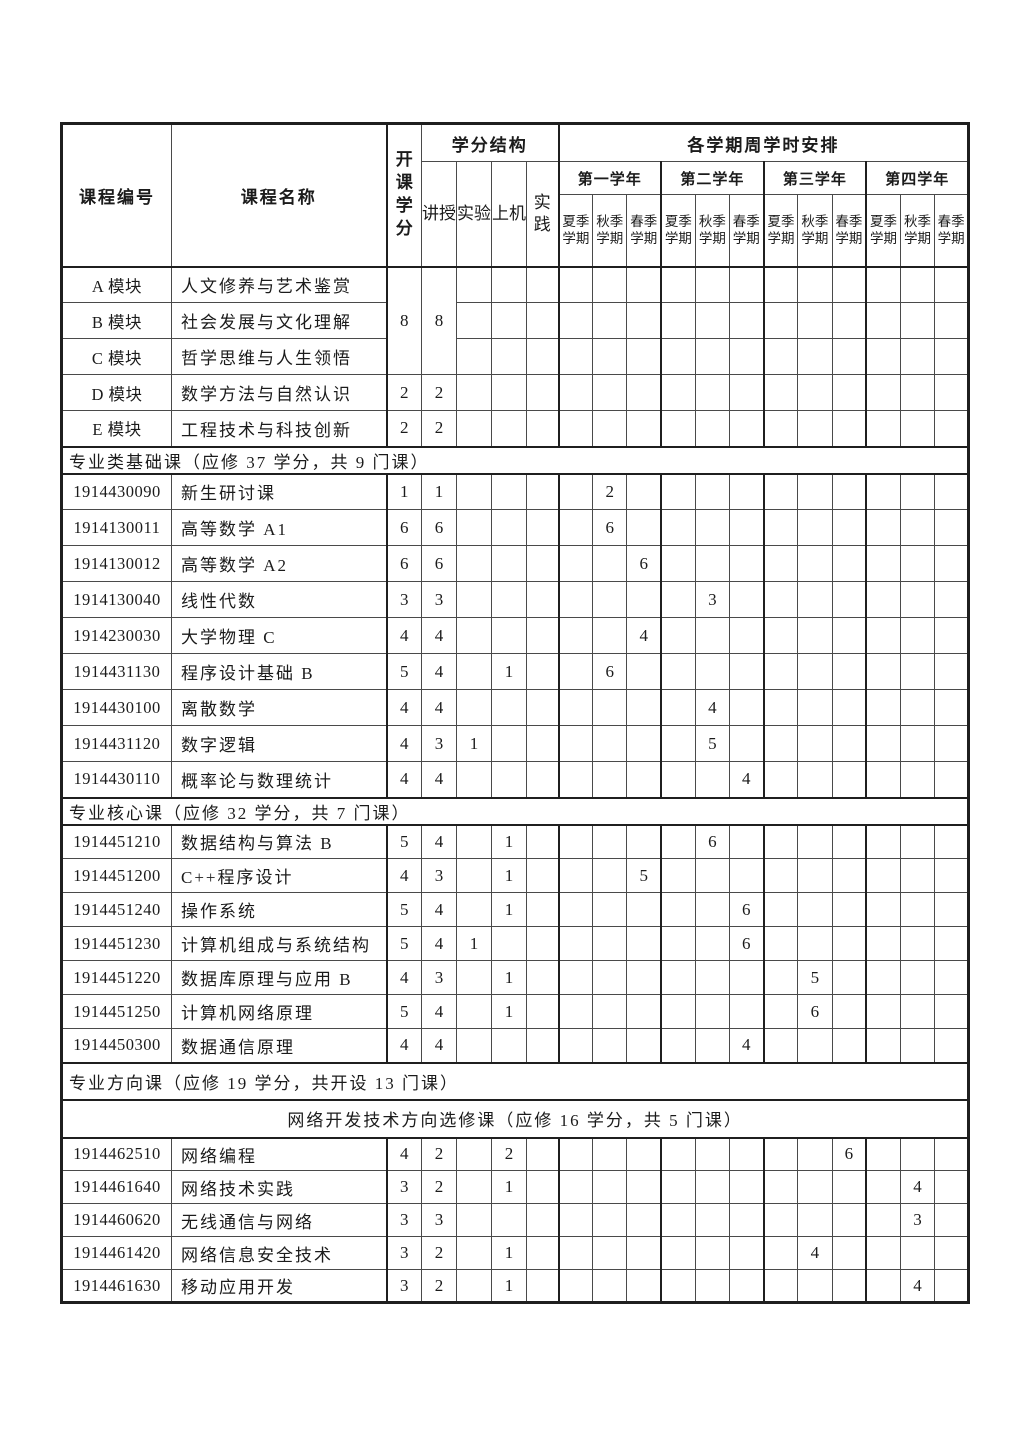 This screenshot has width=1024, height=1448. I want to click on cell-credit: 2, so click(403, 392).